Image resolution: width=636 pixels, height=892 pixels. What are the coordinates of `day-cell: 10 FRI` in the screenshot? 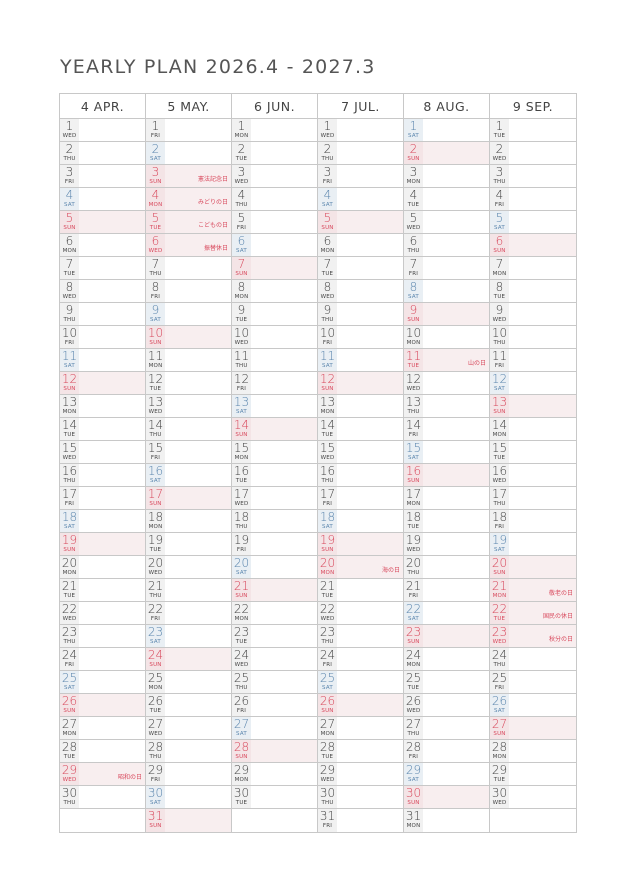 It's located at (361, 337).